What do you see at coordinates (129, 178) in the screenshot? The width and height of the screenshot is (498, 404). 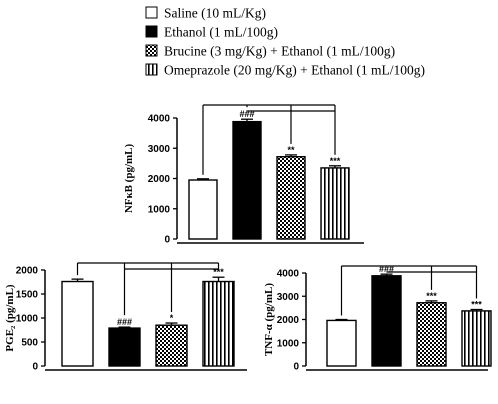 I see `y-axis-label: NFκB (pg/mL)` at bounding box center [129, 178].